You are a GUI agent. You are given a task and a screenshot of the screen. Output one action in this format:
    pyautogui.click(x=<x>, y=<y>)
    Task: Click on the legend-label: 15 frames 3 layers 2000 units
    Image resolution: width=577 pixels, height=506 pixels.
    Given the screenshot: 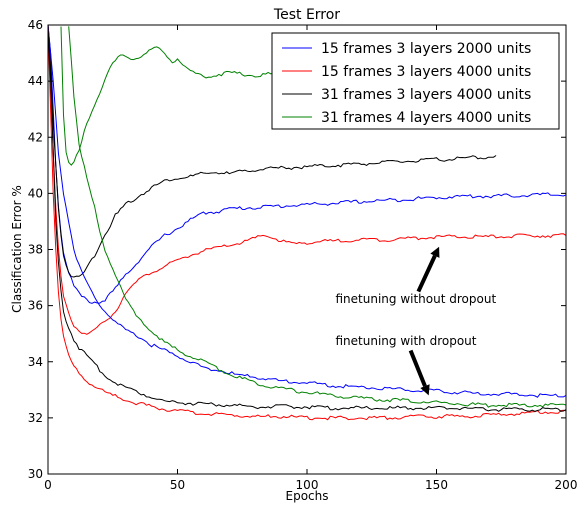 What is the action you would take?
    pyautogui.click(x=426, y=49)
    